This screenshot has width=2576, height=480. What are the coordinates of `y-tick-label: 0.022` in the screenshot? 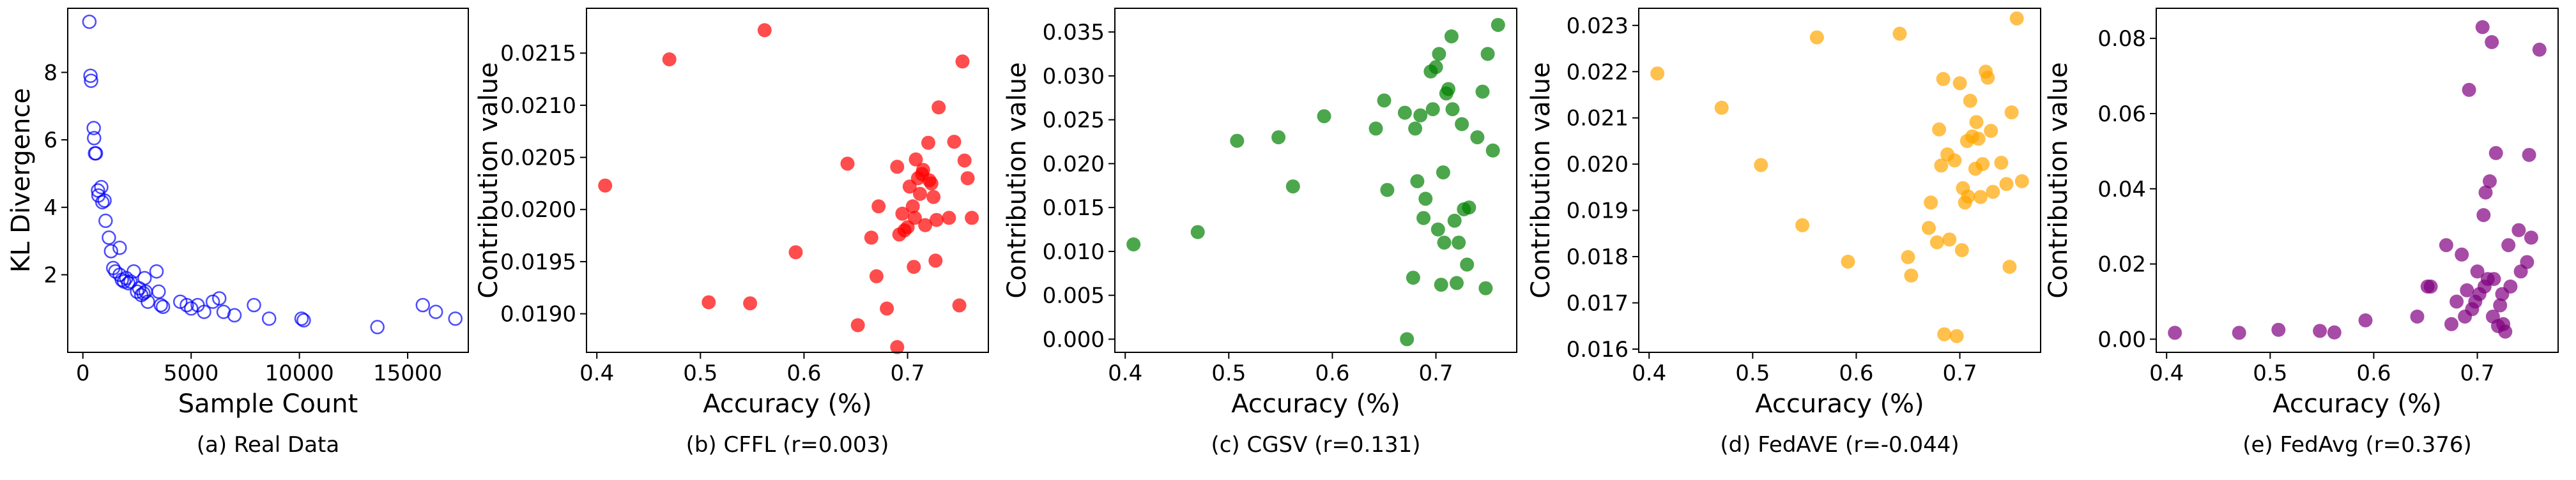 It's located at (1598, 72).